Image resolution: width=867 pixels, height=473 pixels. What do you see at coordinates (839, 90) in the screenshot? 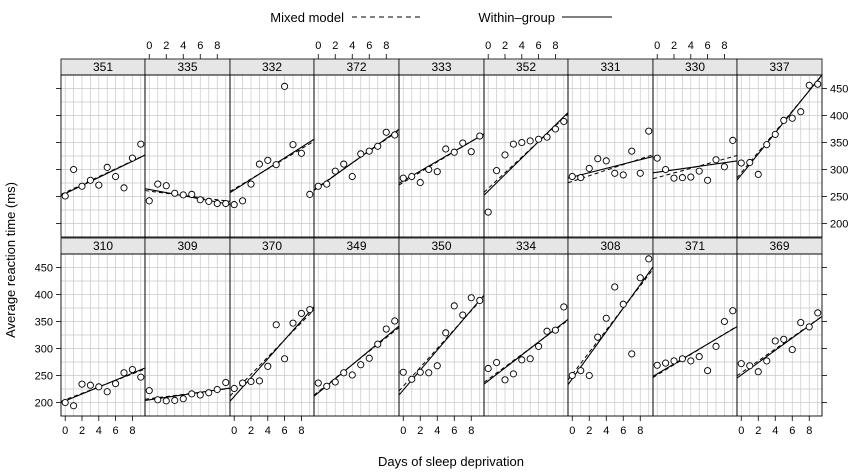
I see `y-tick-label: 450` at bounding box center [839, 90].